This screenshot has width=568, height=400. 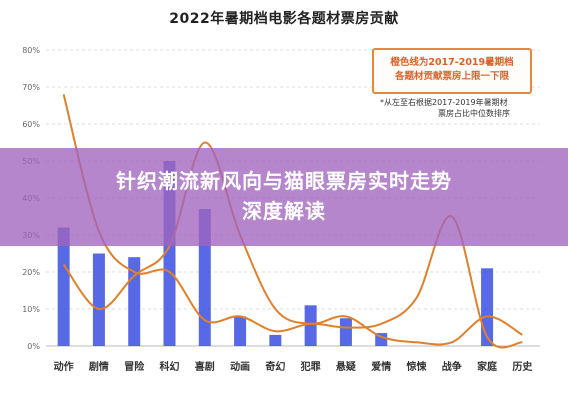 I want to click on chart-title: 2022年暑期档电影各题材票房贡献, so click(x=284, y=19).